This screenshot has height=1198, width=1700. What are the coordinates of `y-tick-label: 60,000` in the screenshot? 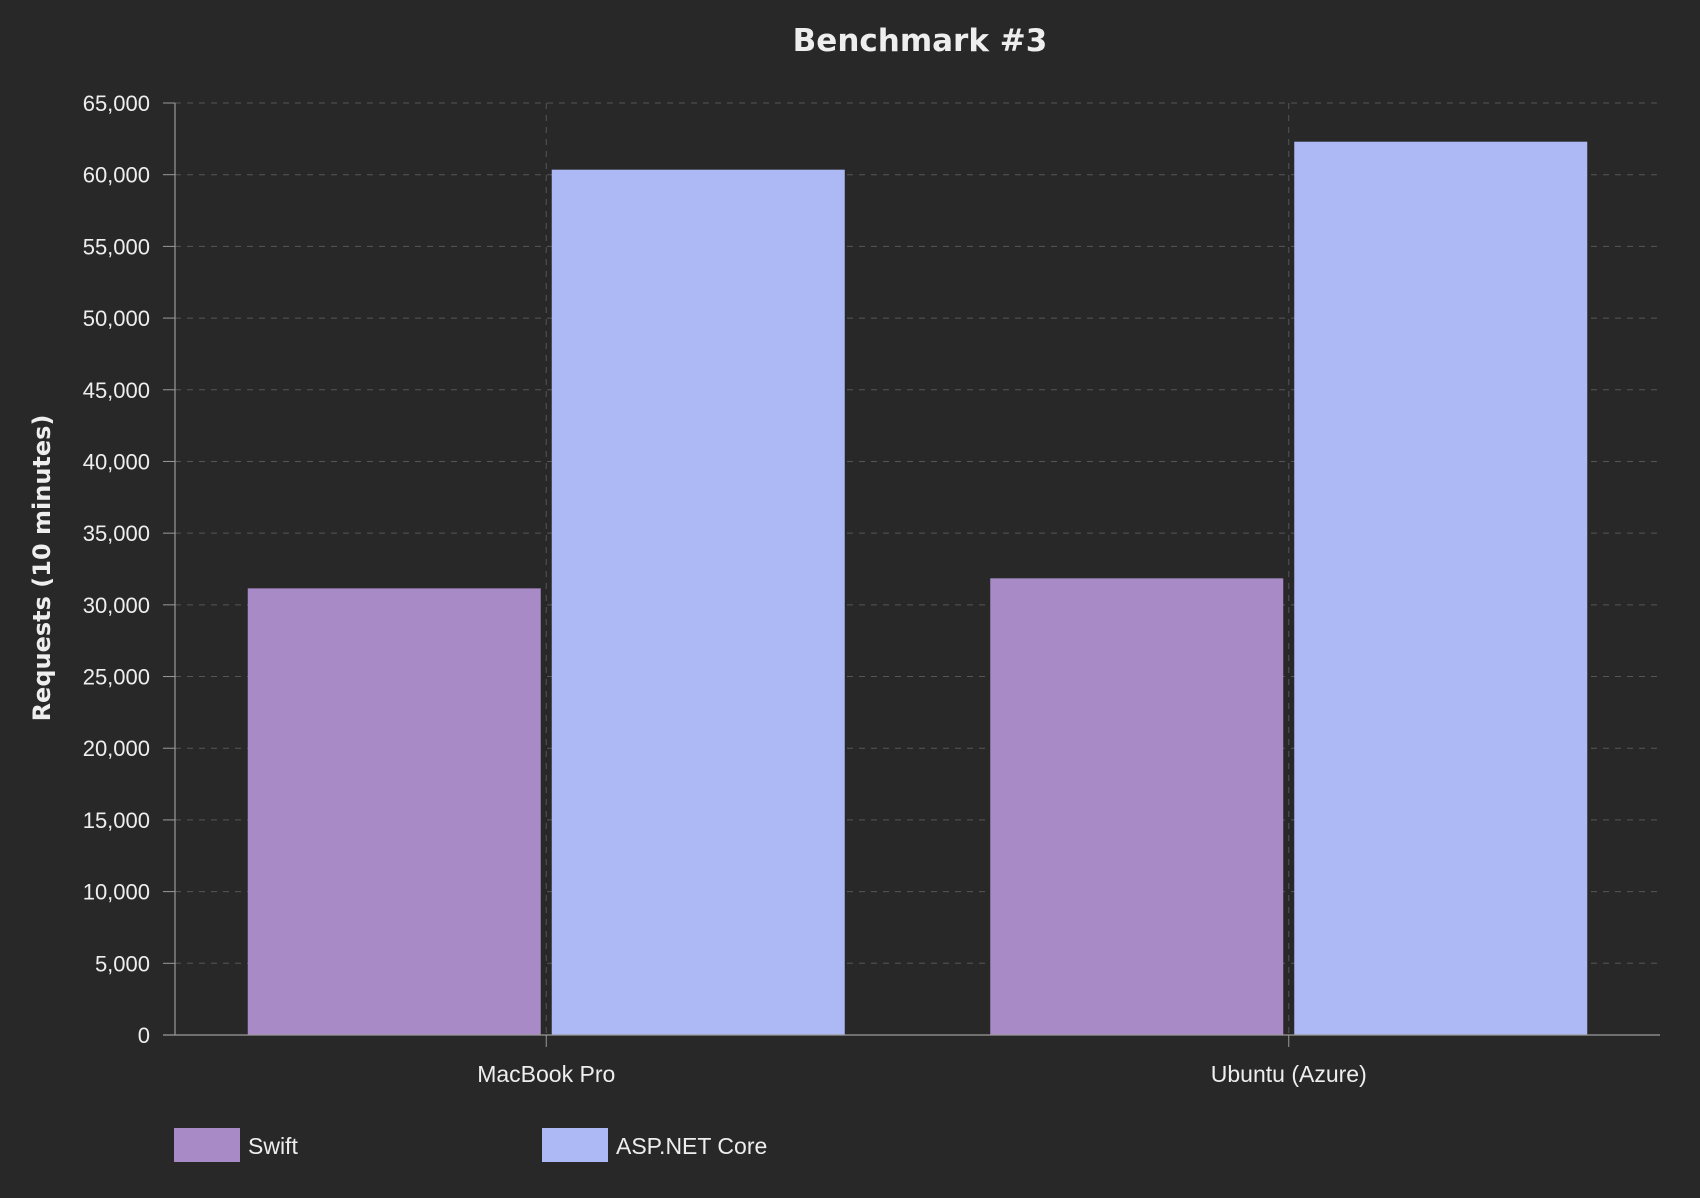 It's located at (116, 175).